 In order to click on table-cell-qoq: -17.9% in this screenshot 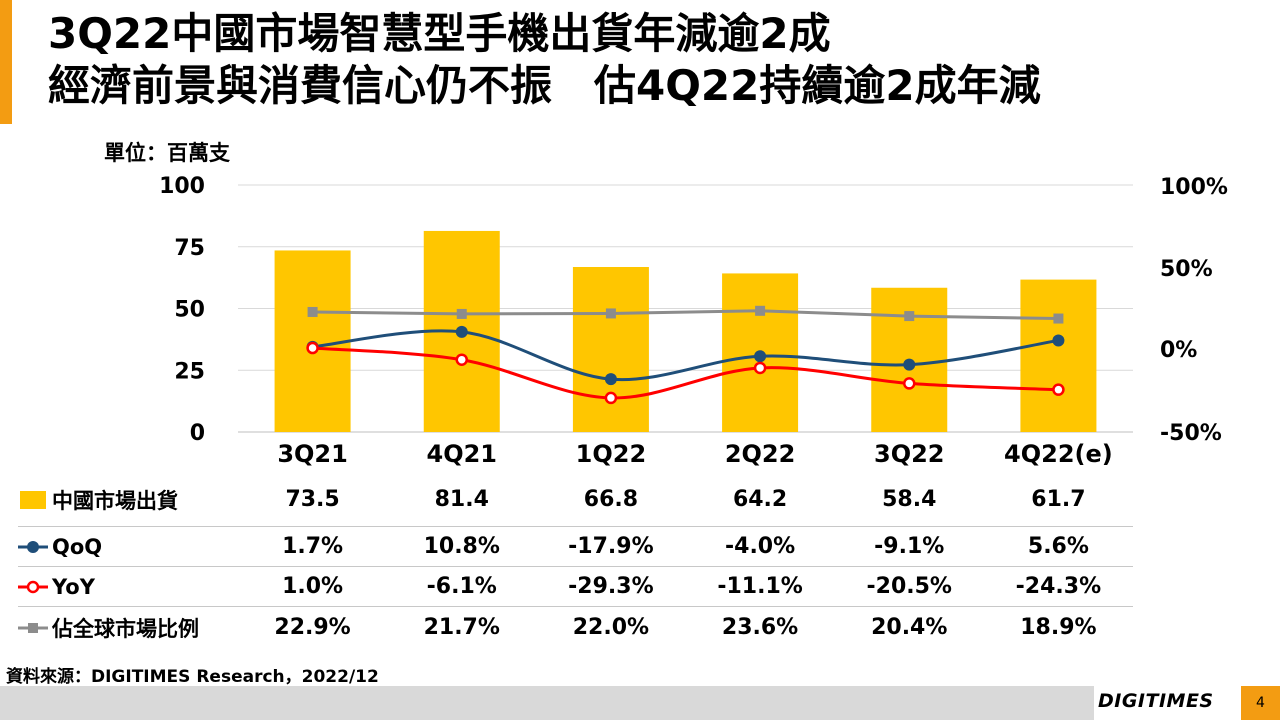, I will do `click(611, 546)`.